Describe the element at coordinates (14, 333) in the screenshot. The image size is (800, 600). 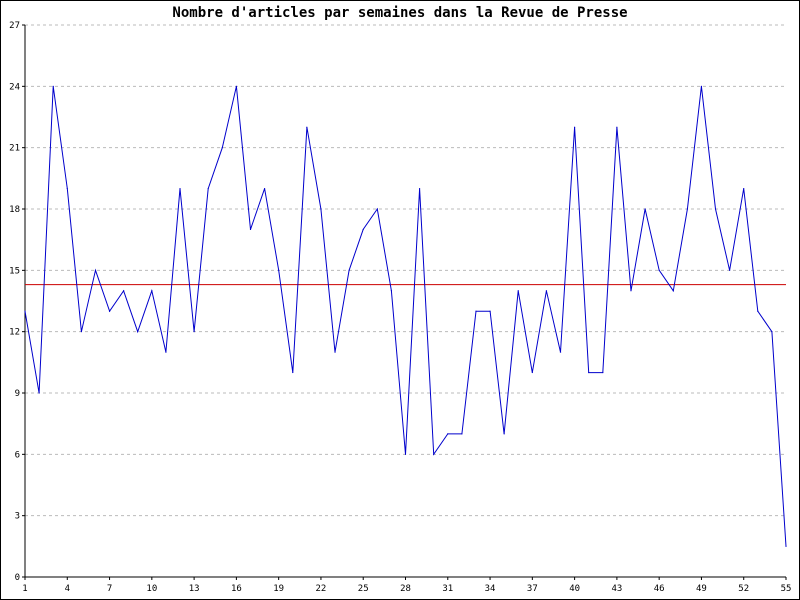
I see `y-tick-label: 12` at that location.